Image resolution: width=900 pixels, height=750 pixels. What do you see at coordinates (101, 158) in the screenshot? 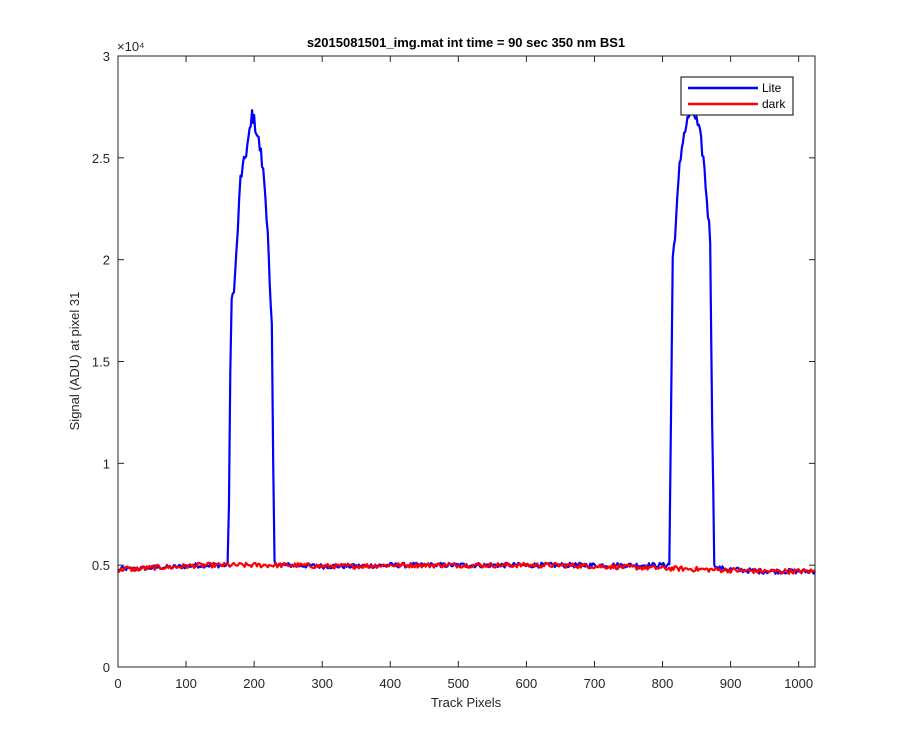
I see `y-tick-label: 2.5` at bounding box center [101, 158].